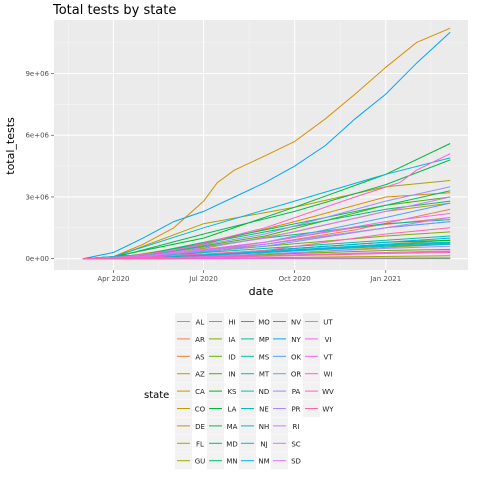 Image resolution: width=480 pixels, height=480 pixels. I want to click on legend-label-nh: NH, so click(264, 427).